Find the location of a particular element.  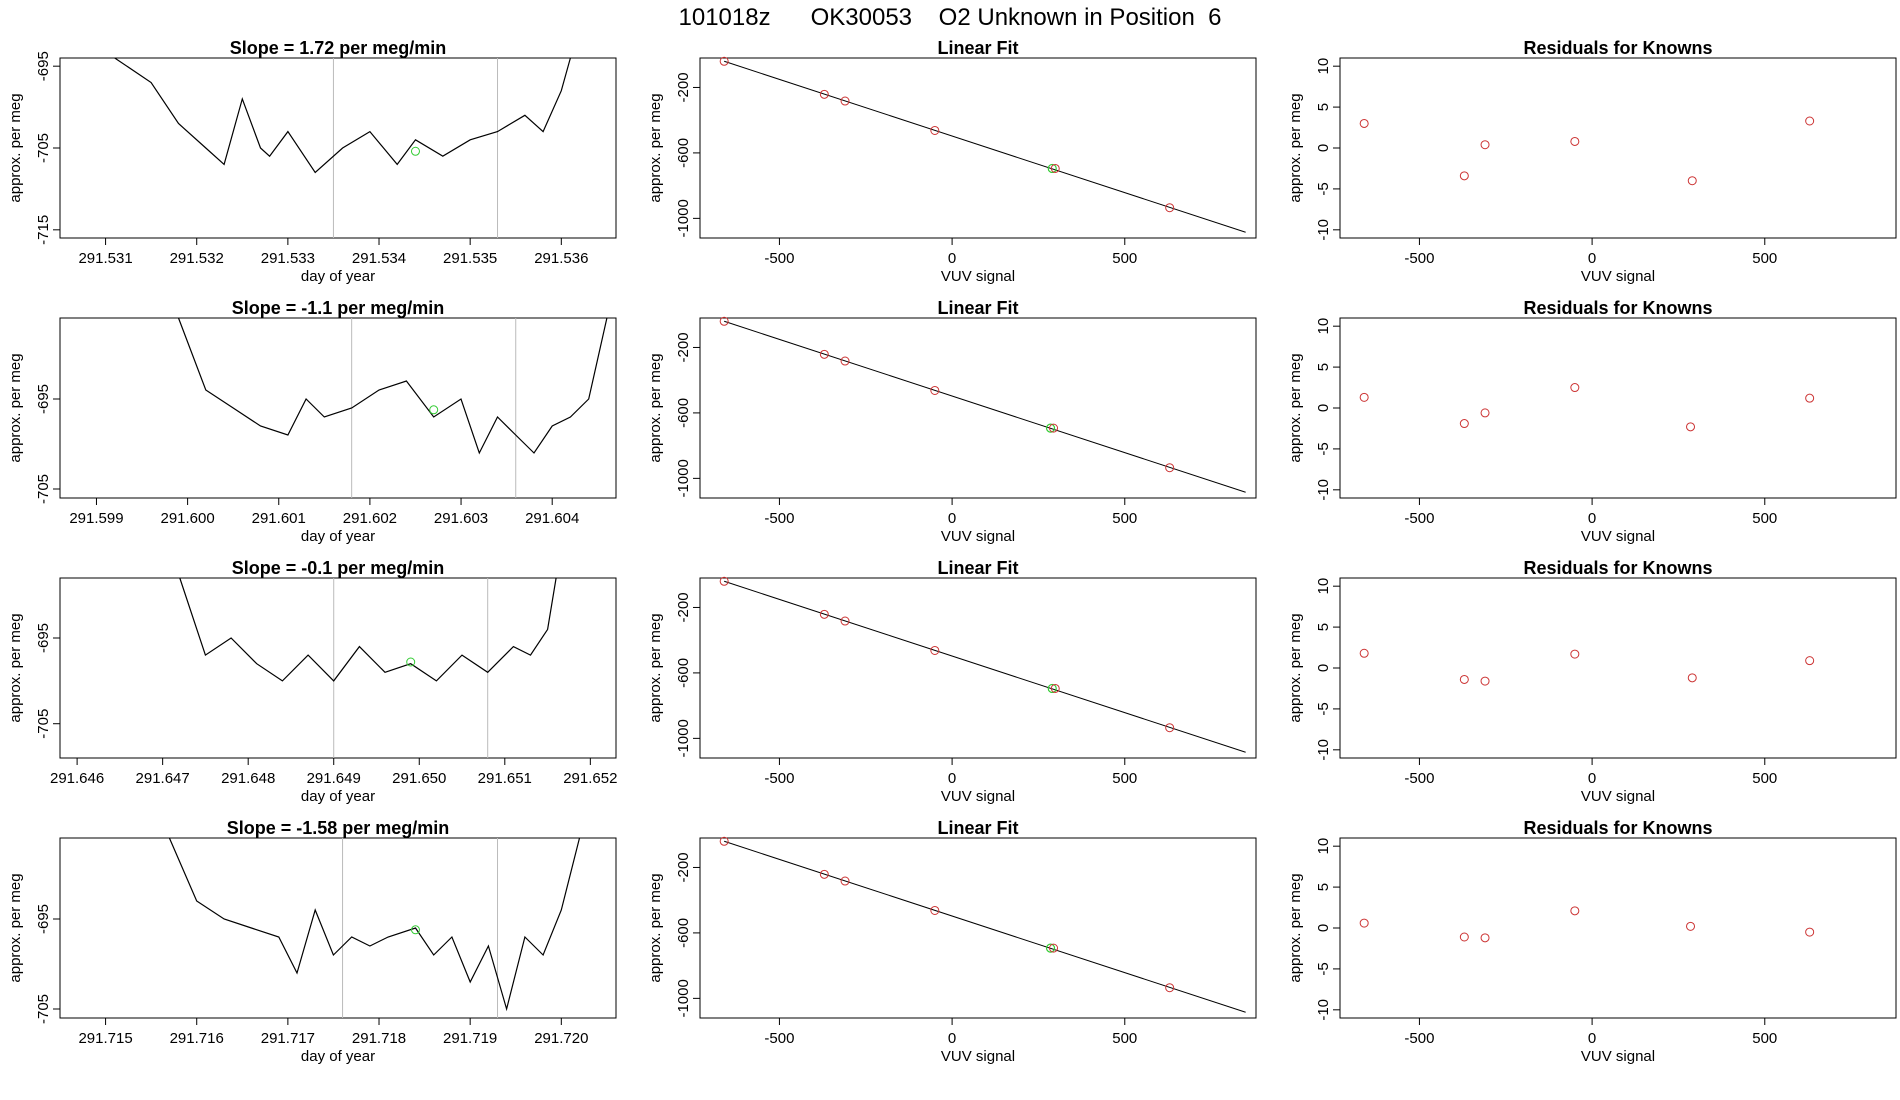

y-tick-label: -600 is located at coordinates (683, 153).